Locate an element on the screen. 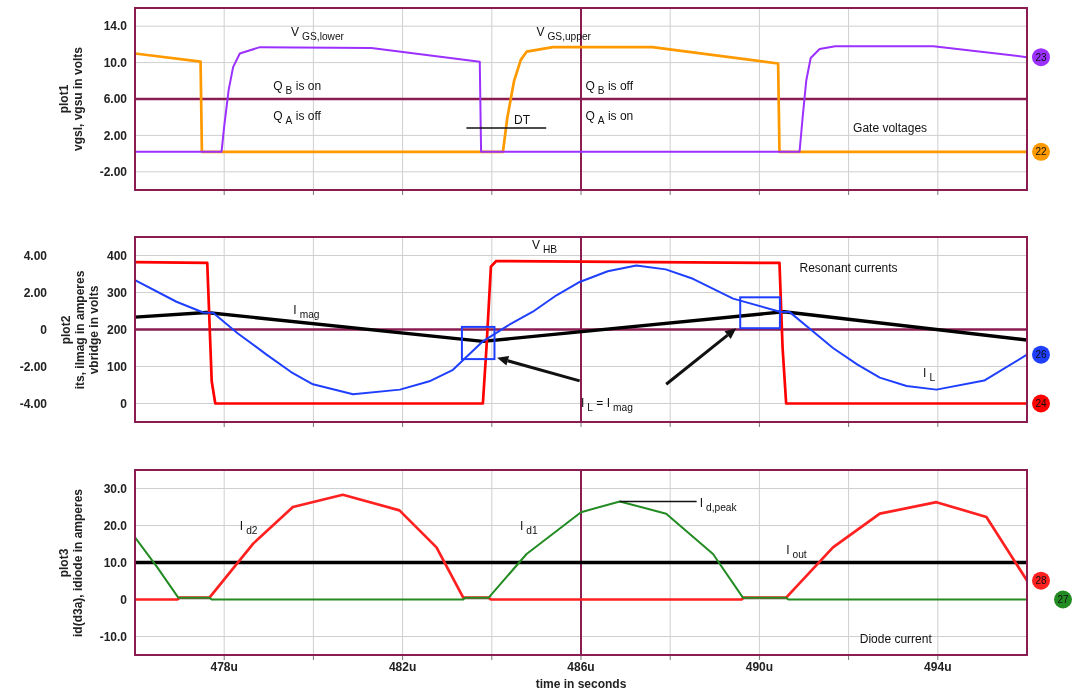 This screenshot has width=1072, height=693. annotation: Q$_{A}$ is on is located at coordinates (609, 117).